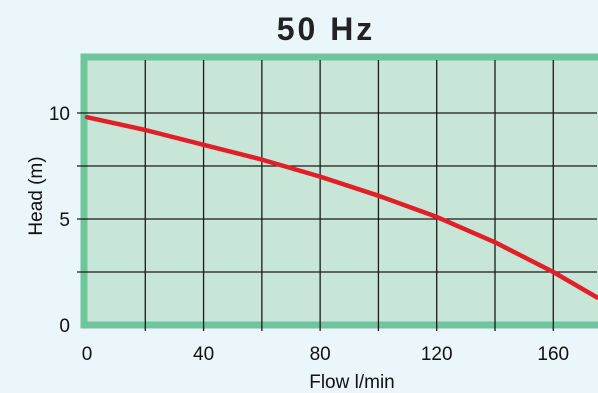 The height and width of the screenshot is (393, 598). What do you see at coordinates (59, 114) in the screenshot?
I see `y-tick-label: 10` at bounding box center [59, 114].